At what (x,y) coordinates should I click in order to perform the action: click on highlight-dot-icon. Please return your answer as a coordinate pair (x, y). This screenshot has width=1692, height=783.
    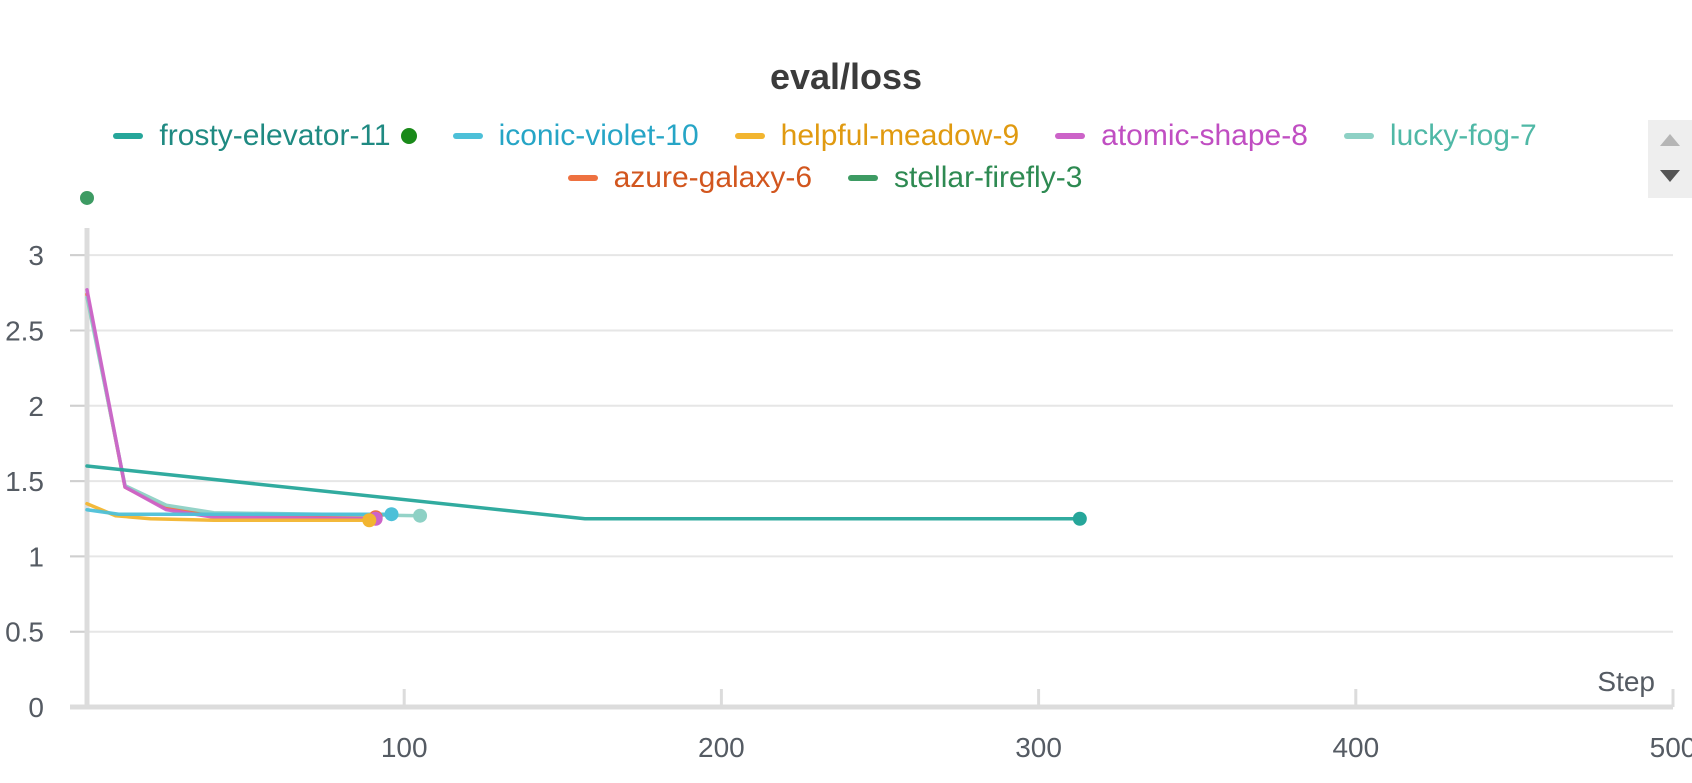
    Looking at the image, I should click on (408, 136).